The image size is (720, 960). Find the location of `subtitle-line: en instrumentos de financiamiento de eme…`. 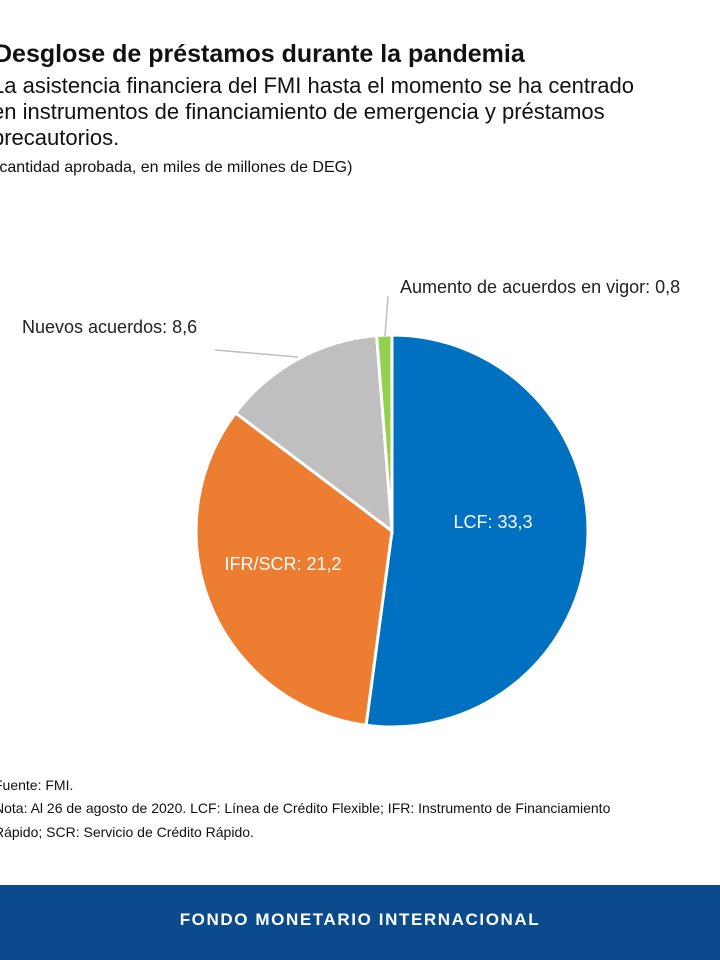

subtitle-line: en instrumentos de financiamiento de eme… is located at coordinates (302, 111).